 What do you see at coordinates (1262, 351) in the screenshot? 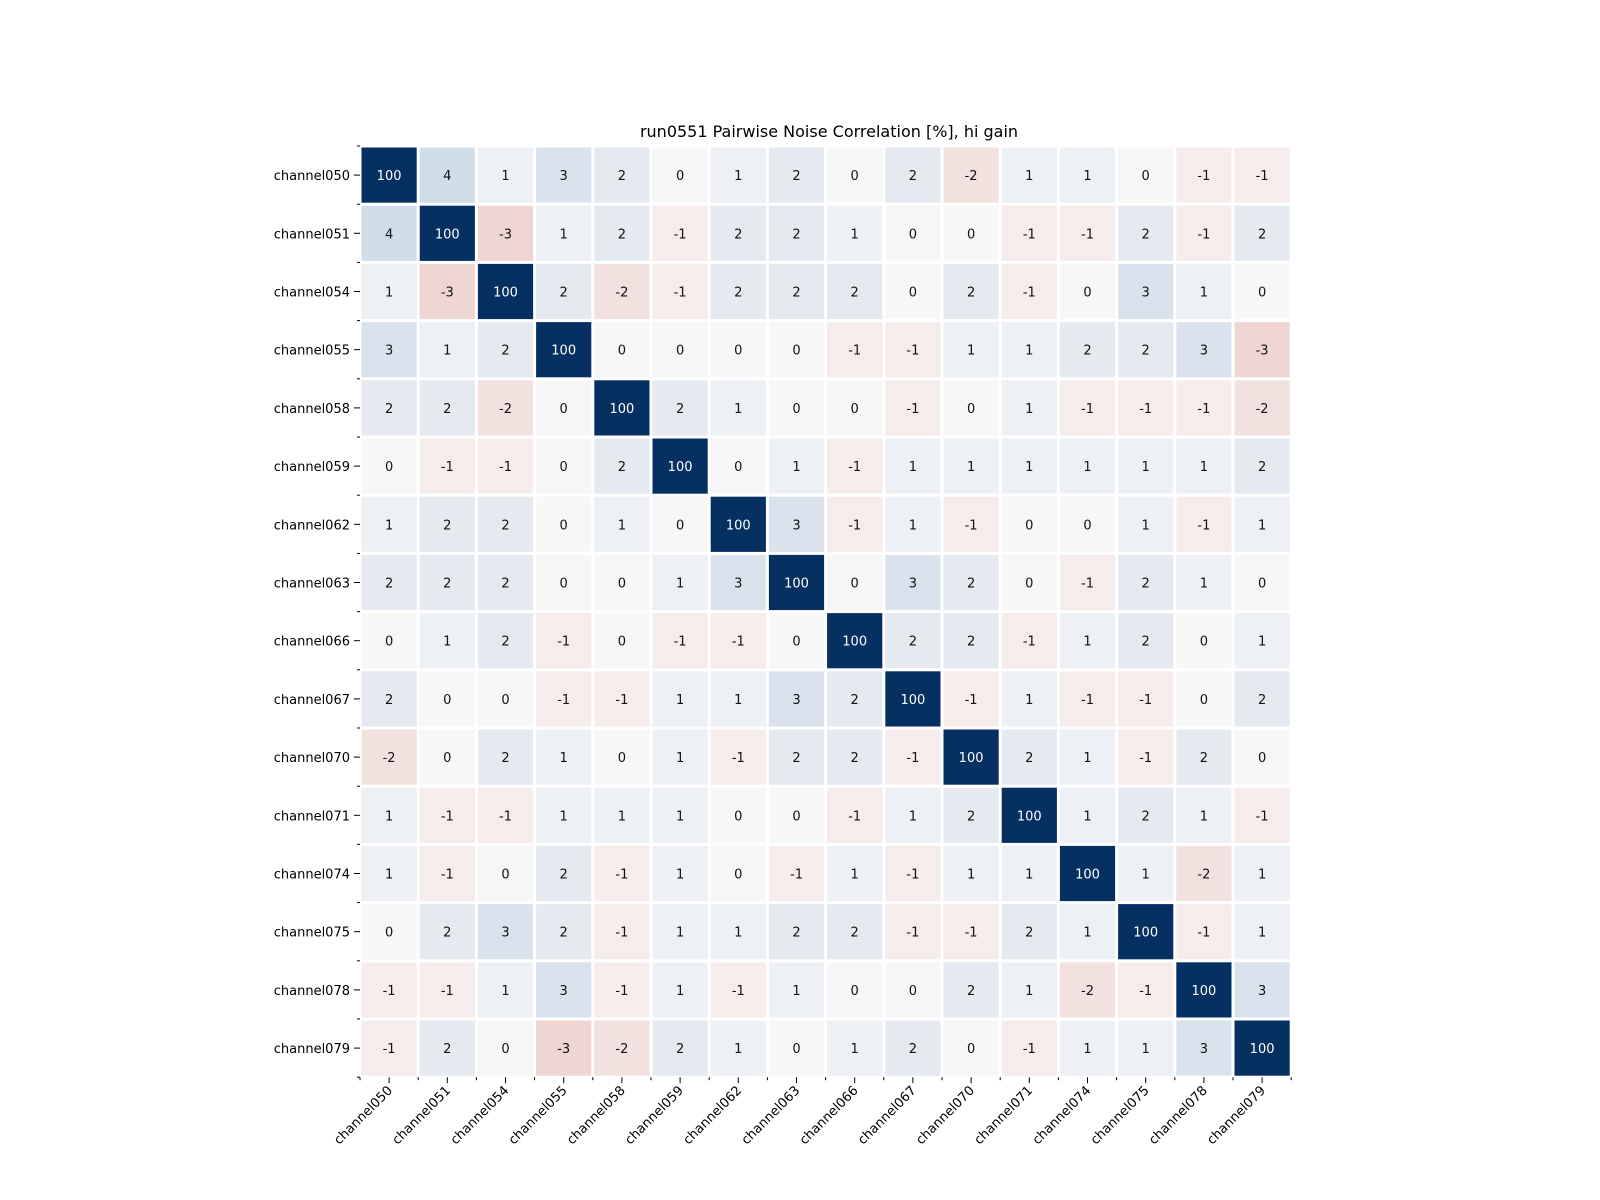
I see `heatmap-cell-label: -3` at bounding box center [1262, 351].